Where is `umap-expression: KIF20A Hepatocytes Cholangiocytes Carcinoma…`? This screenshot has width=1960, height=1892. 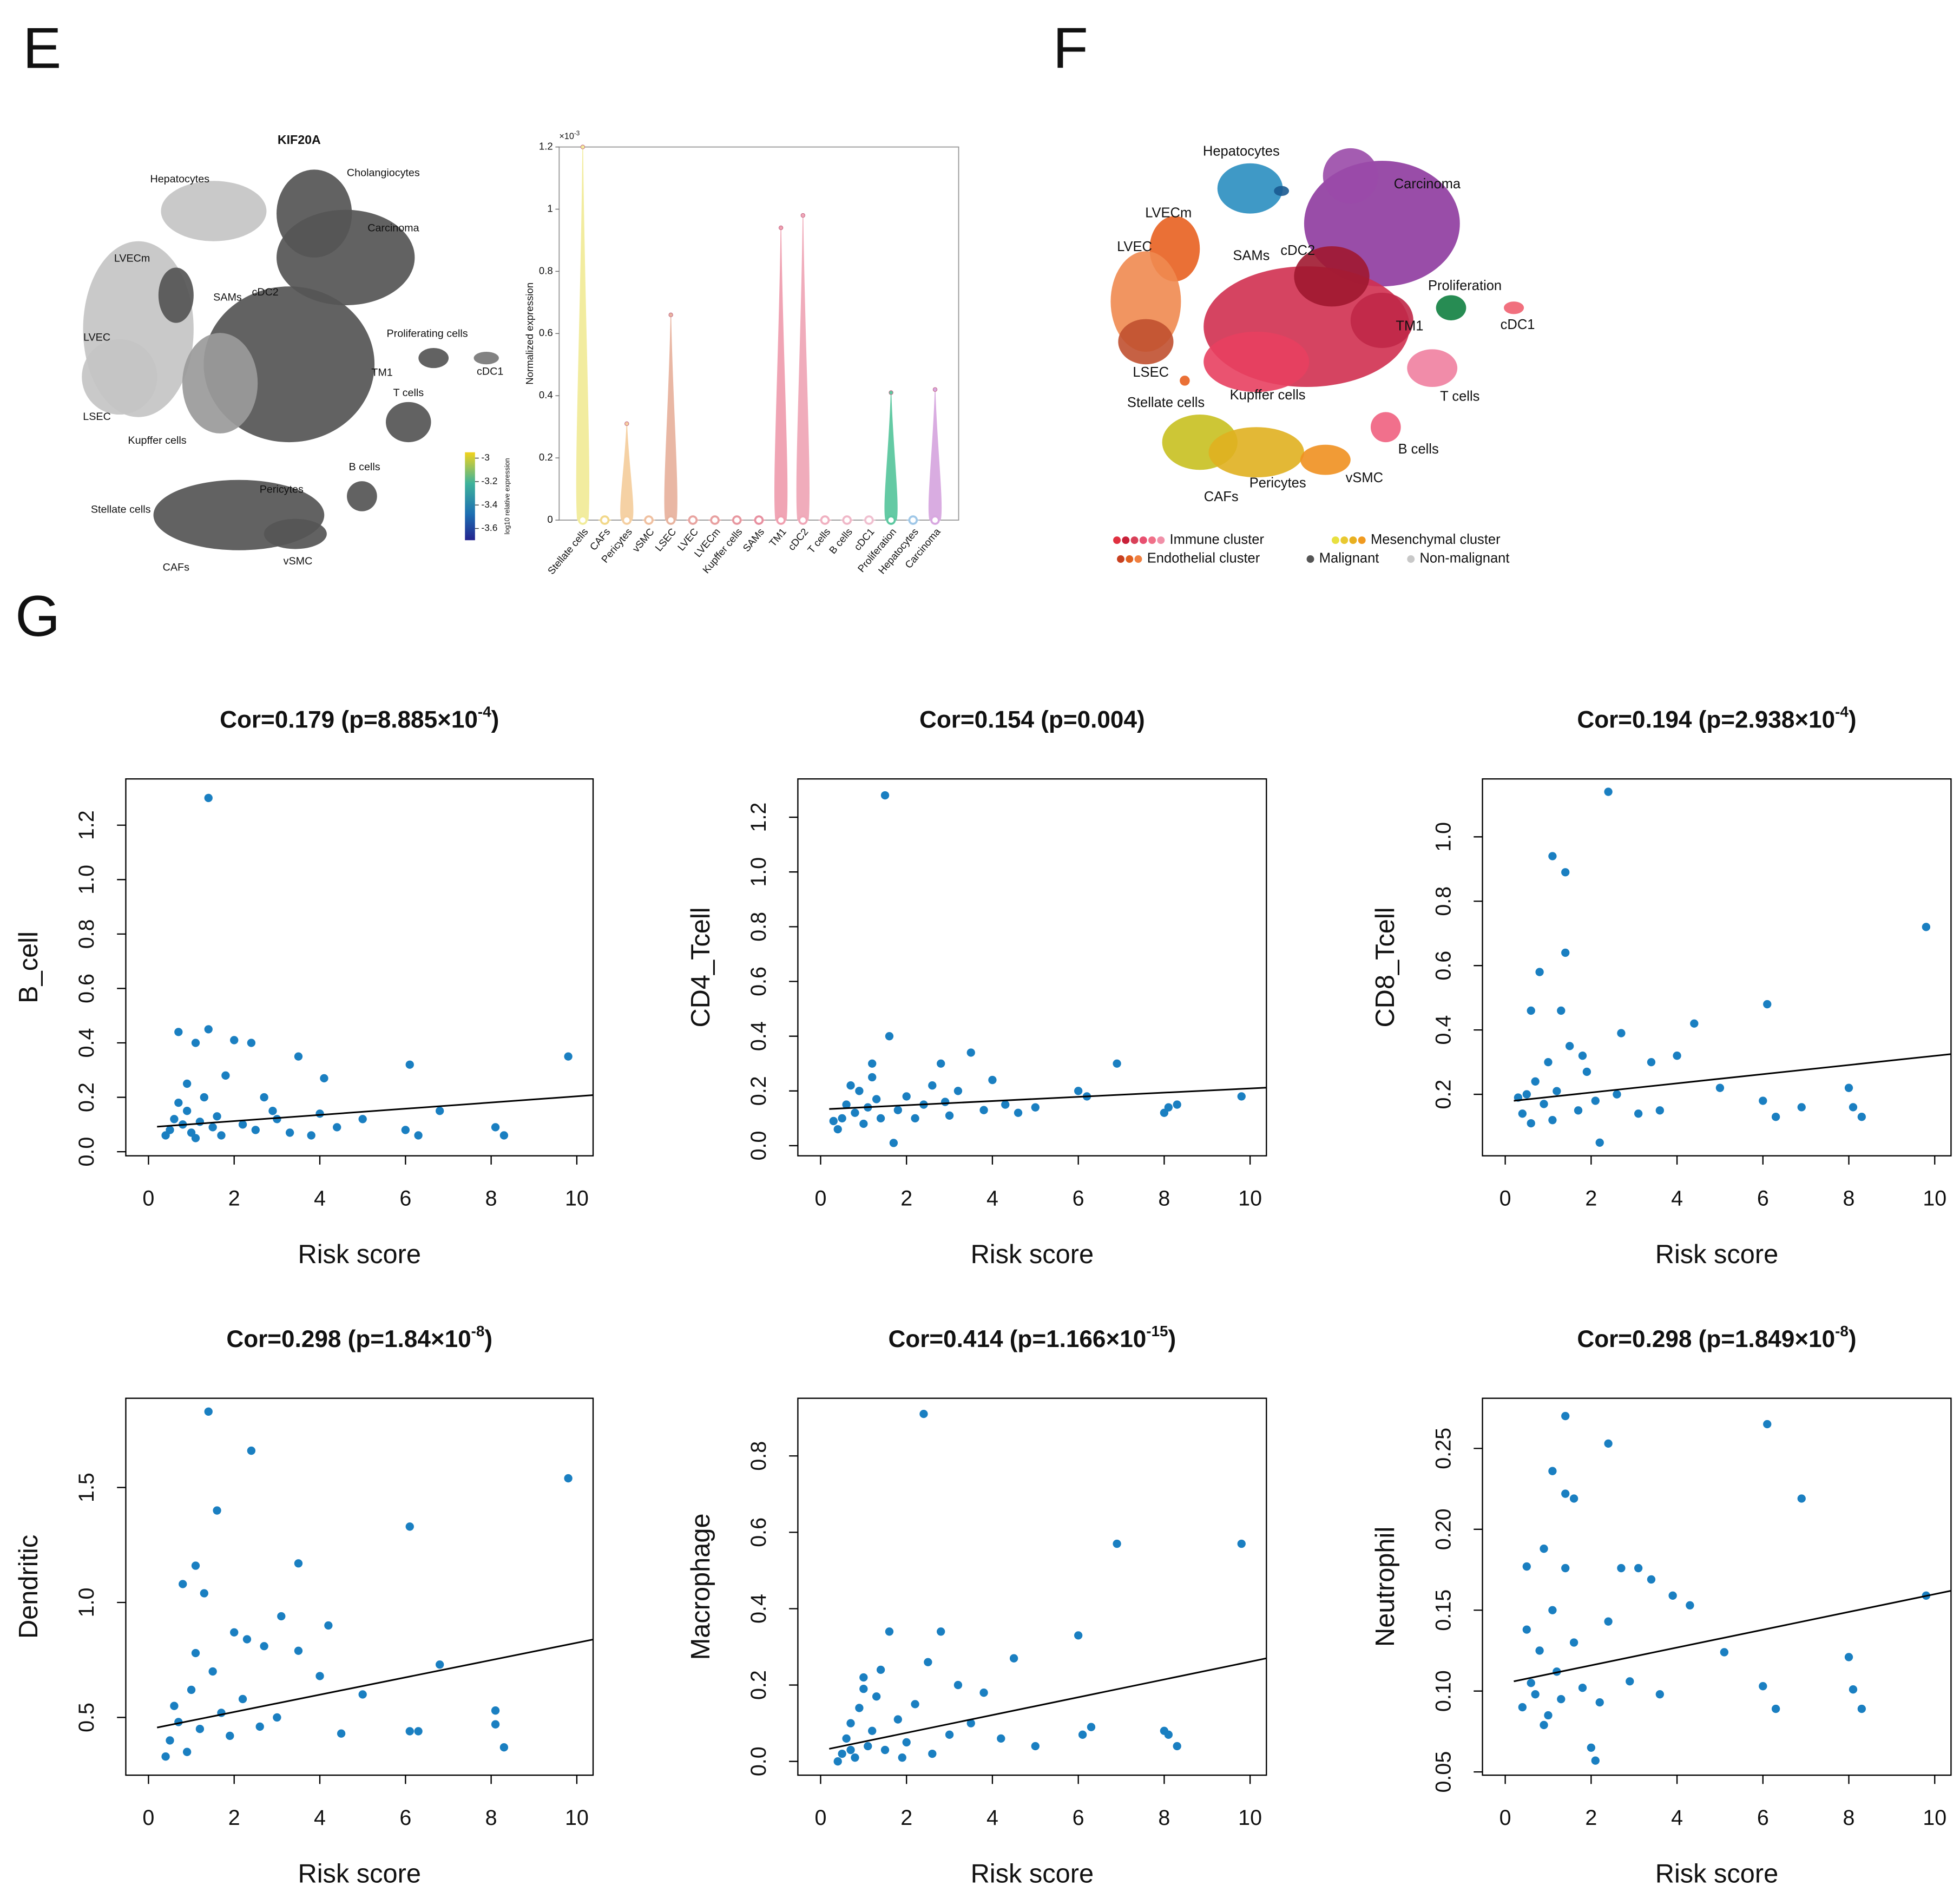 umap-expression: KIF20A Hepatocytes Cholangiocytes Carcinoma… is located at coordinates (296, 353).